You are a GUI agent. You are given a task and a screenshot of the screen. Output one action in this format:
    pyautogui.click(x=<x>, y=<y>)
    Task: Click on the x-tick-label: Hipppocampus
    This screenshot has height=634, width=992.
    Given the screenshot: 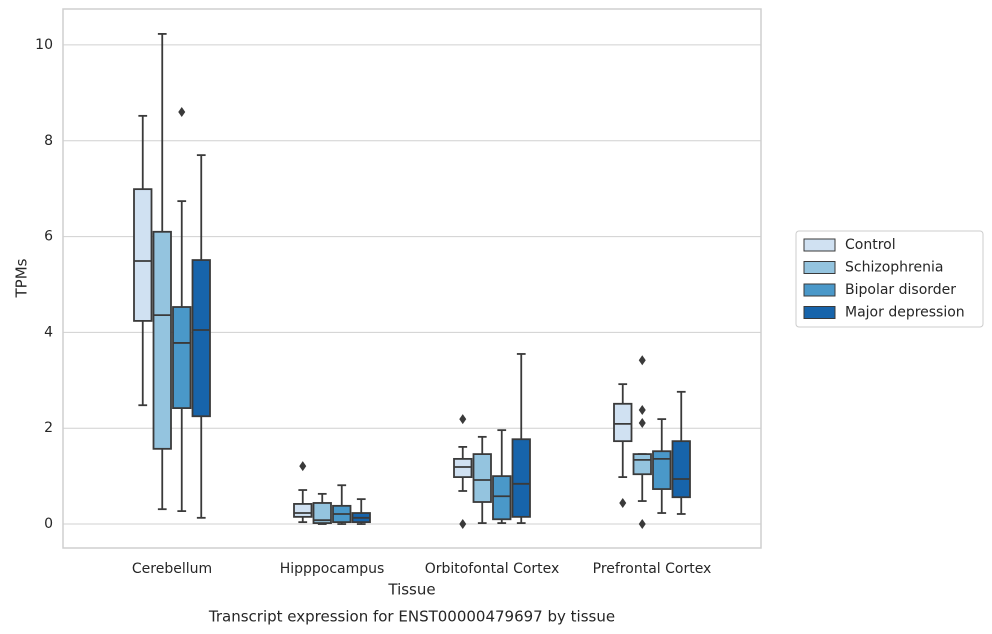 What is the action you would take?
    pyautogui.click(x=332, y=569)
    